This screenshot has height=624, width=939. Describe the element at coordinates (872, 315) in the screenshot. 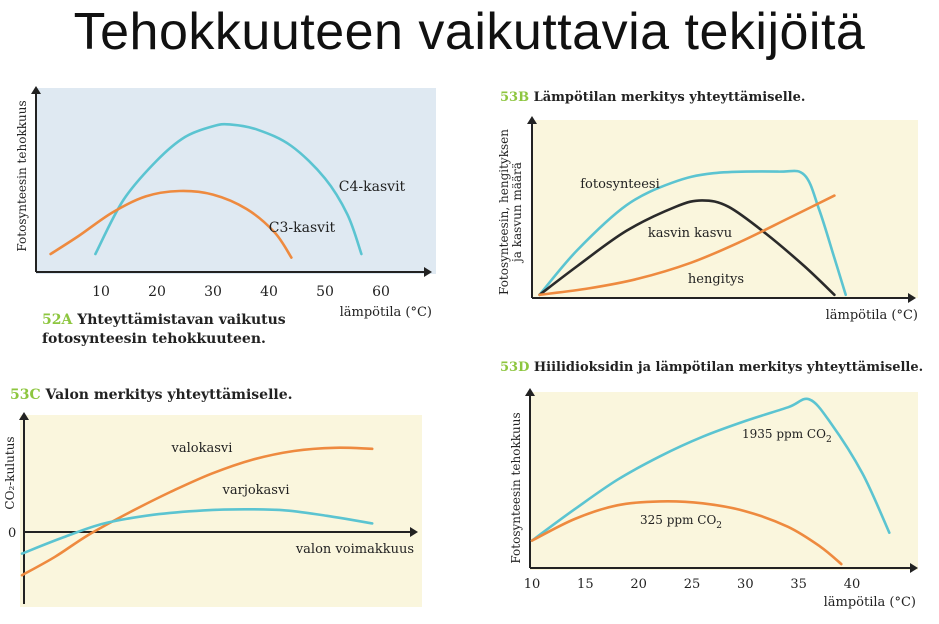

I see `x-axis-label-53b: lämpötila (°C)` at that location.